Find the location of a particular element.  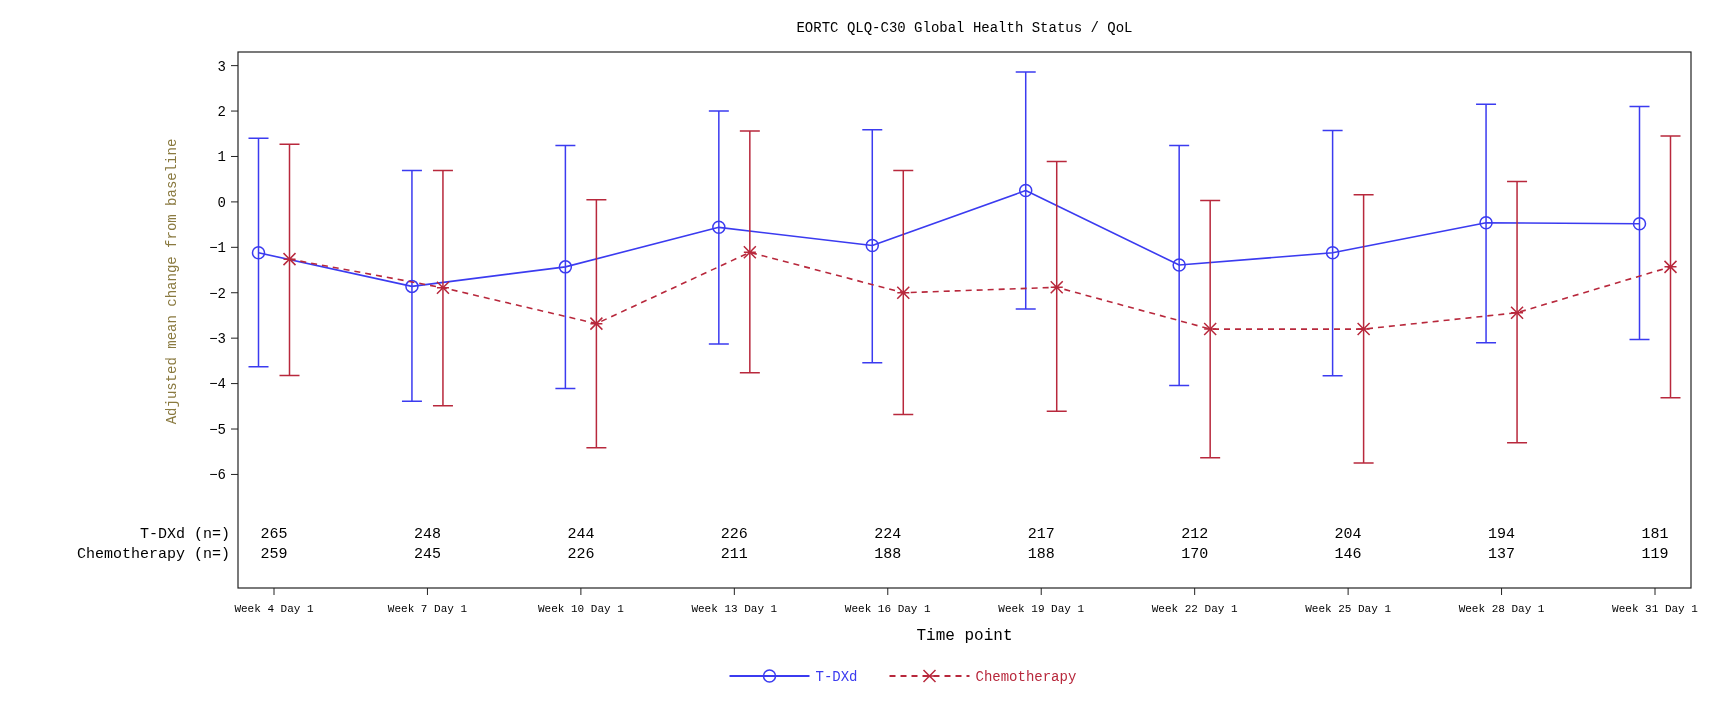

annotation: 244 is located at coordinates (581, 534).